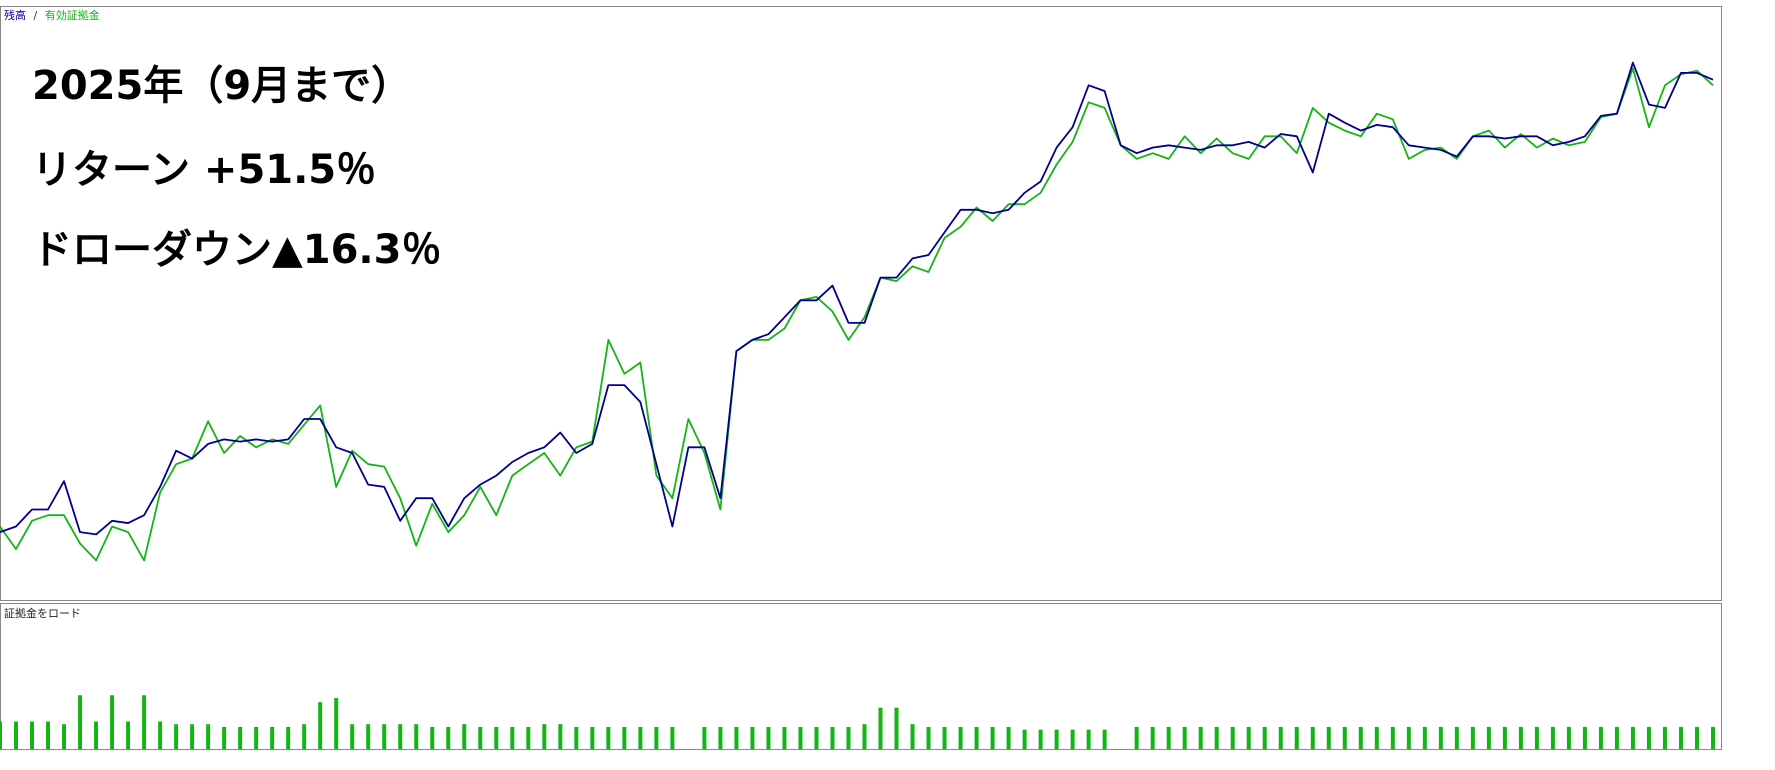  I want to click on legend: 残高 / 有効証拠金, so click(52, 15).